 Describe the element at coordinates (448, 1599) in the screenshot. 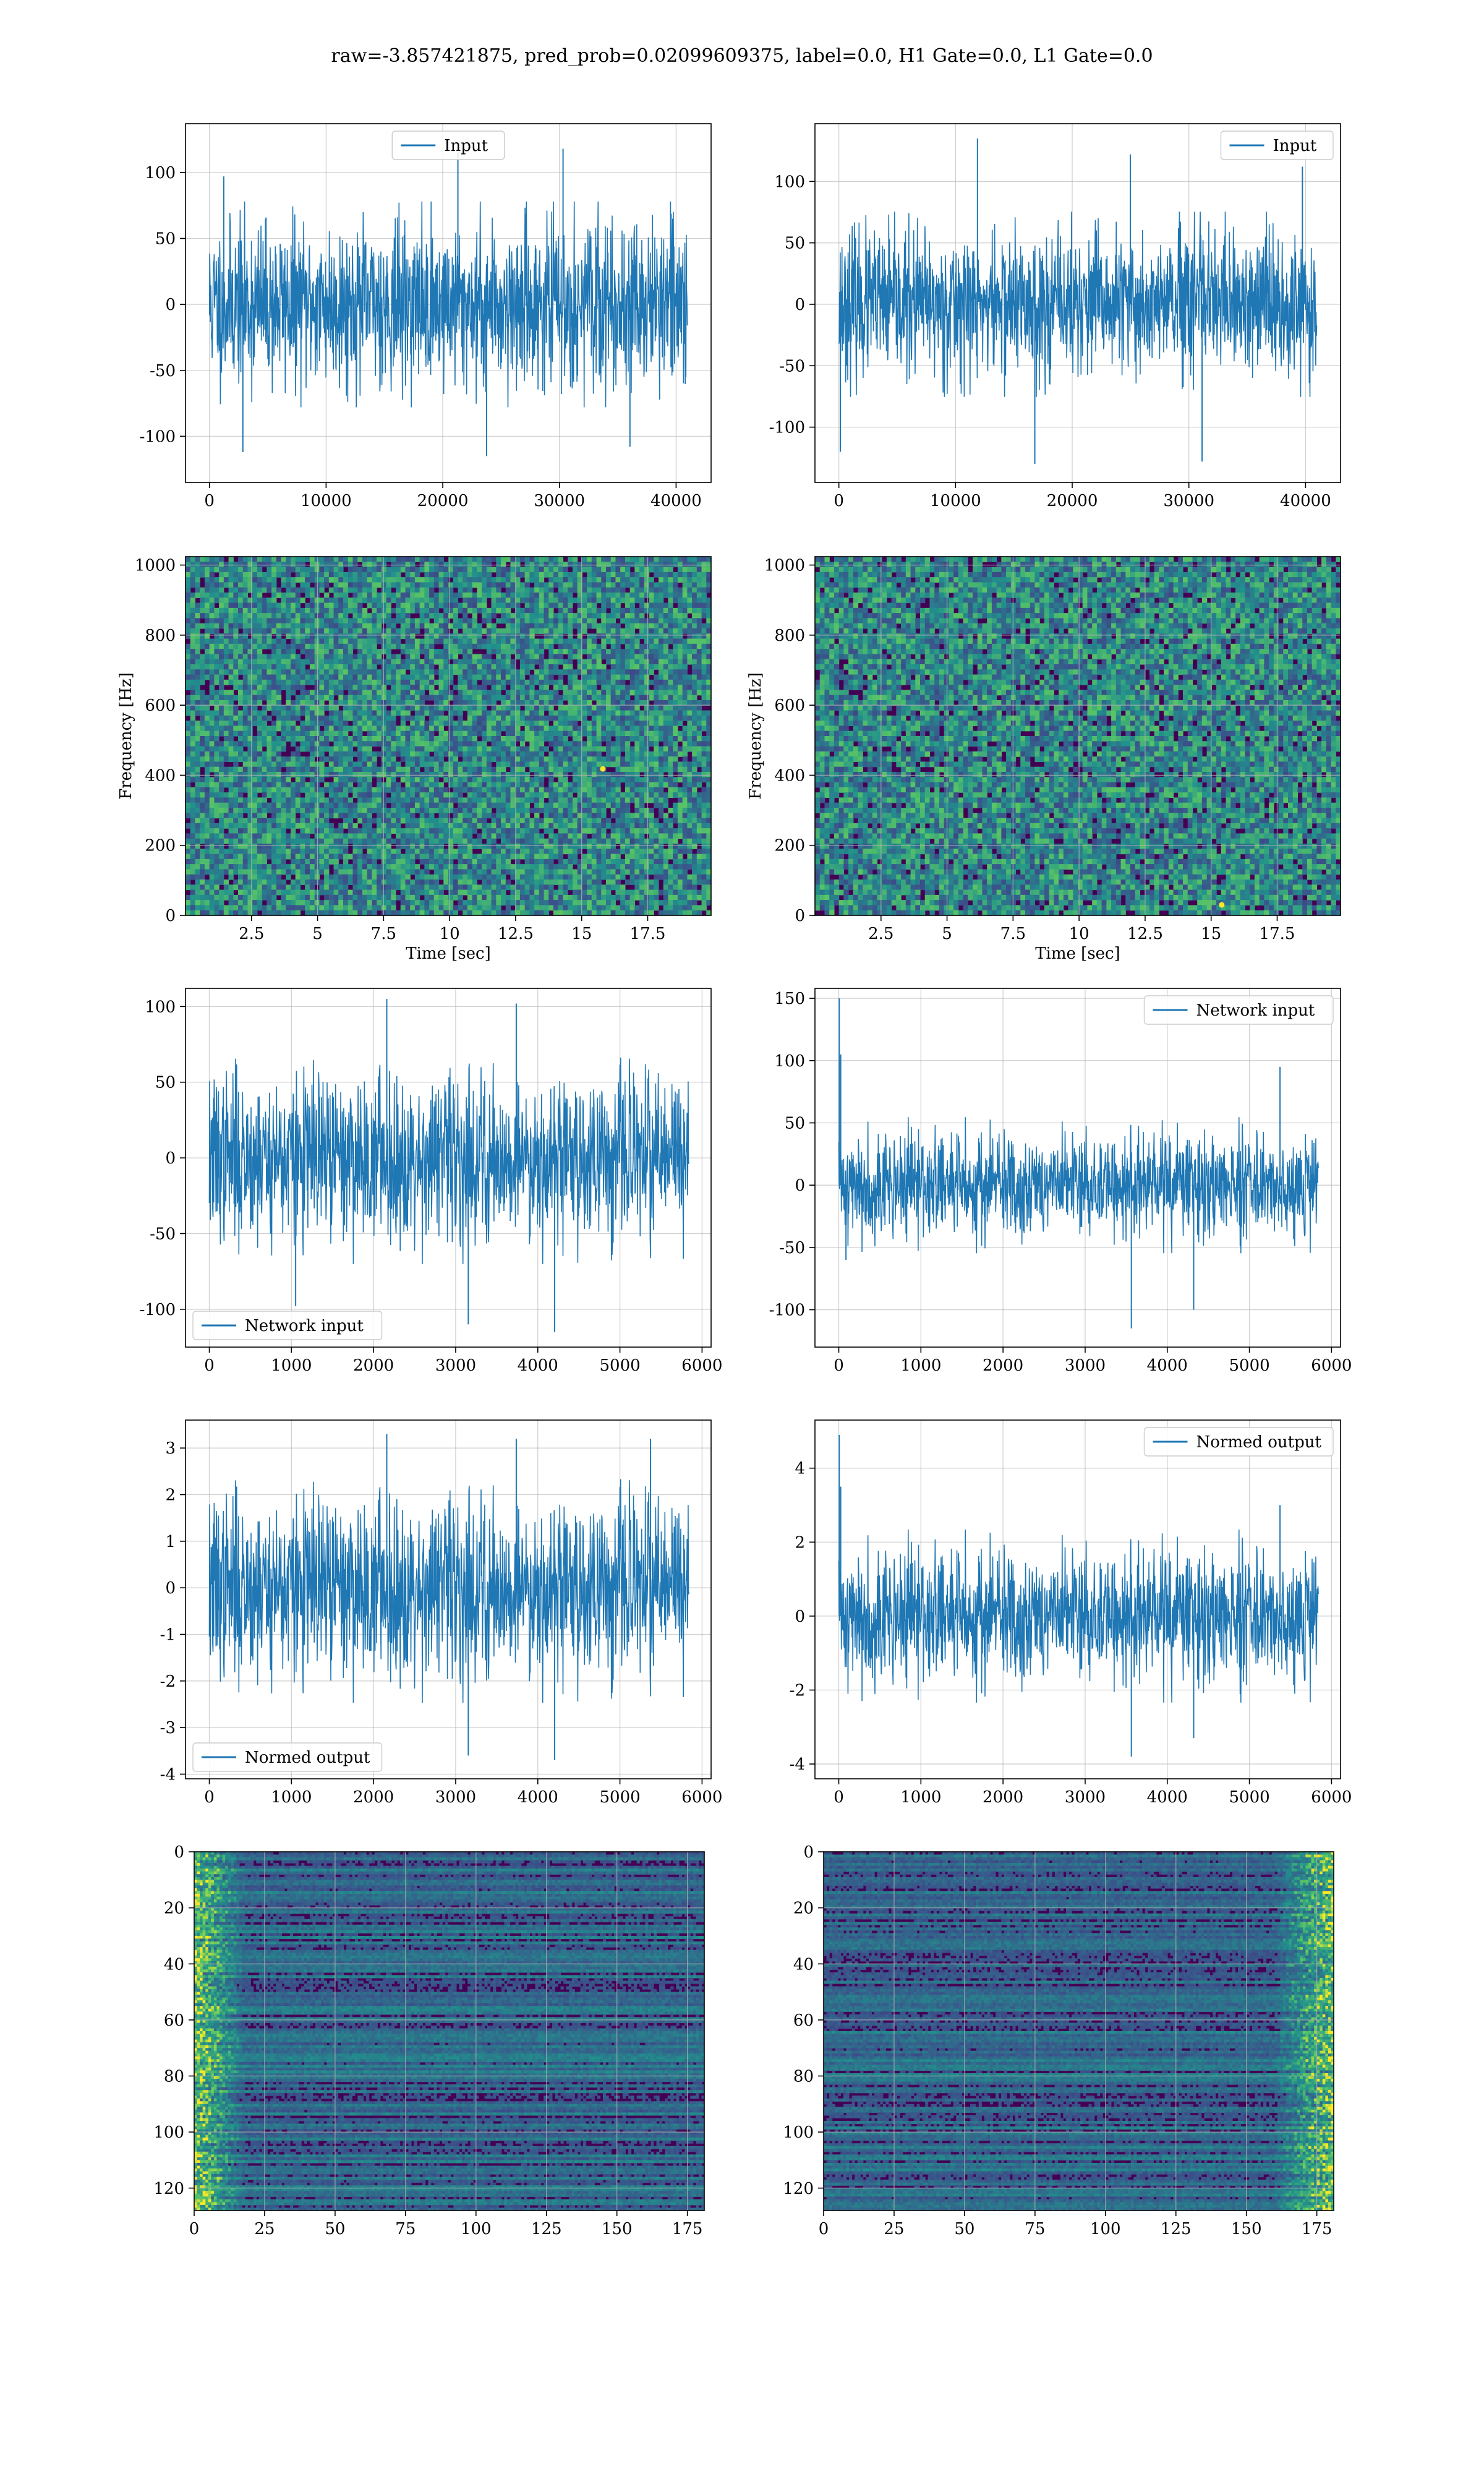

I see `axes-frame-r3c0` at that location.